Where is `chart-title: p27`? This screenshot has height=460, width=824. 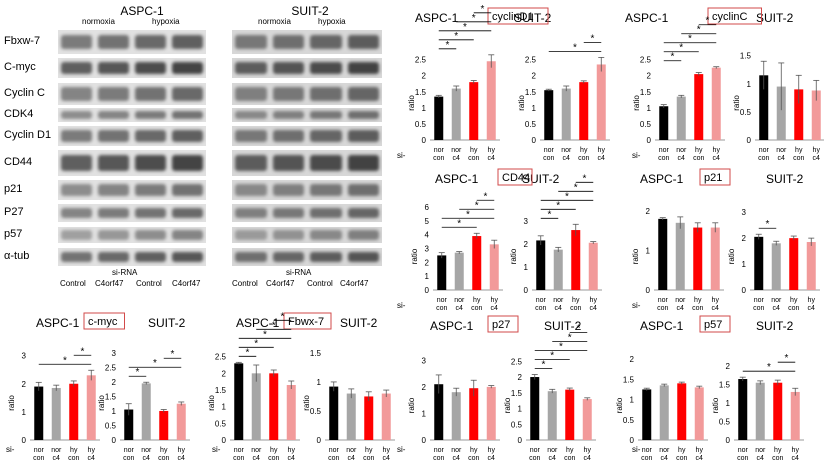
chart-title: p27 is located at coordinates (501, 325).